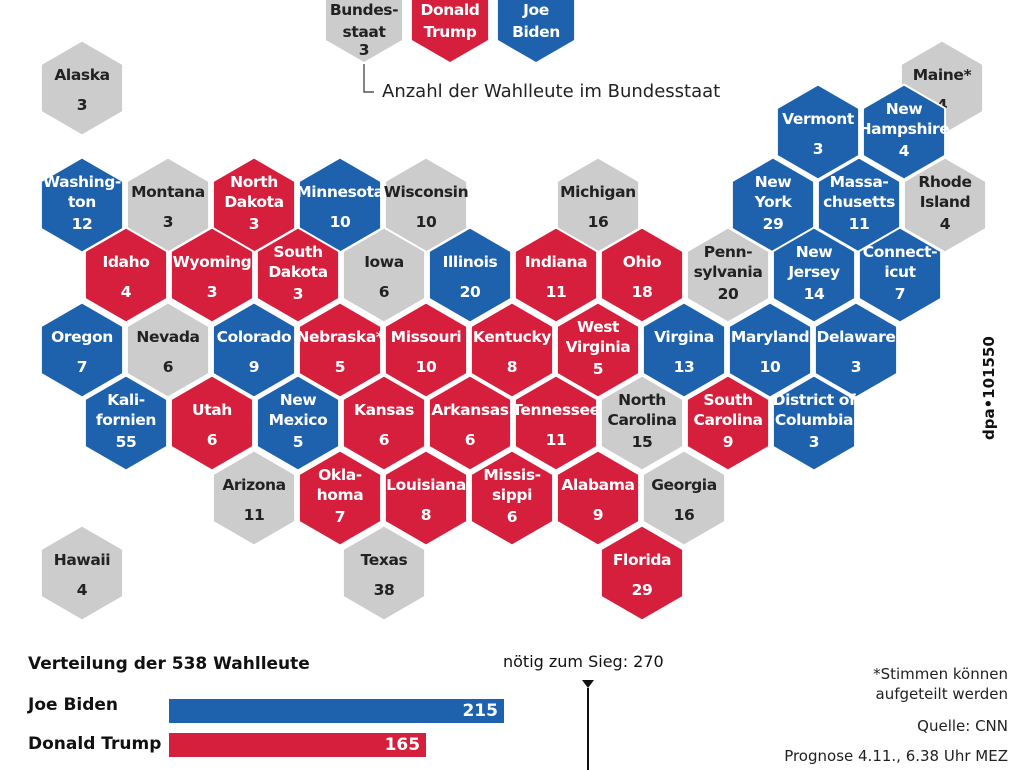 This screenshot has height=770, width=1024. Describe the element at coordinates (813, 272) in the screenshot. I see `state-name: Jersey` at that location.